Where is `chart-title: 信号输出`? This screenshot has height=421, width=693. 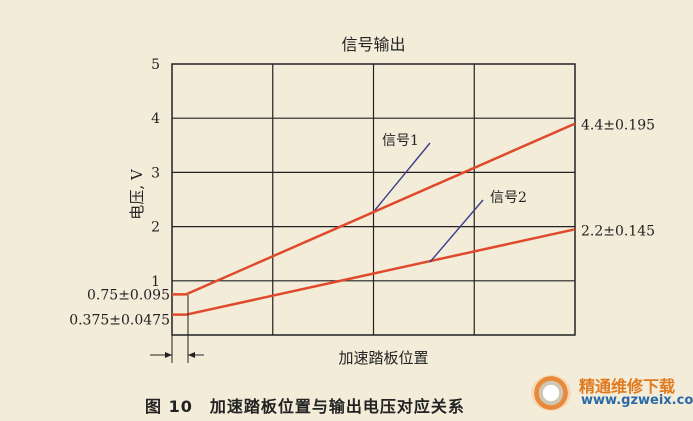
chart-title: 信号输出 is located at coordinates (373, 44).